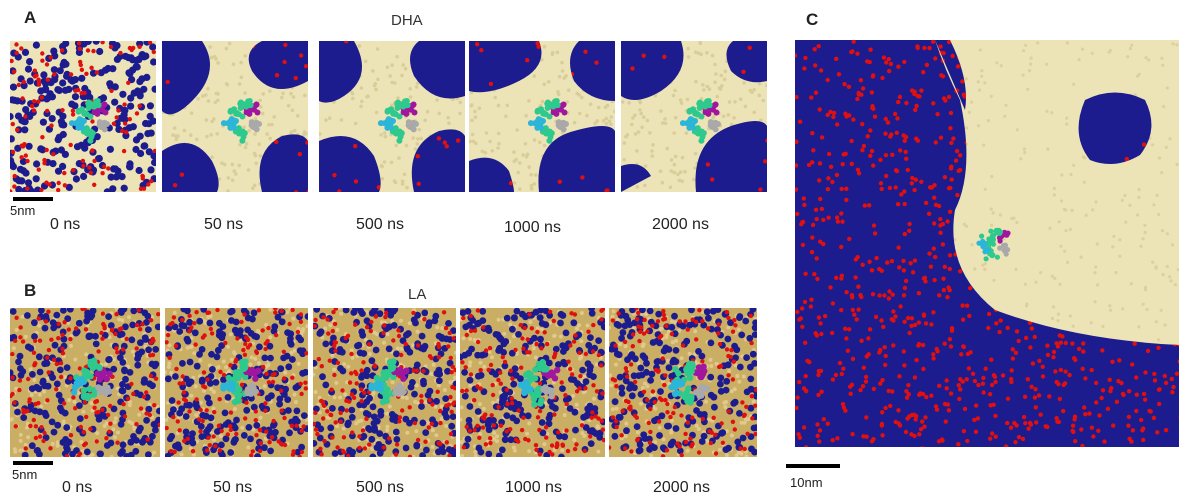 Image resolution: width=1195 pixels, height=498 pixels. What do you see at coordinates (30, 290) in the screenshot?
I see `panel-b-label: B` at bounding box center [30, 290].